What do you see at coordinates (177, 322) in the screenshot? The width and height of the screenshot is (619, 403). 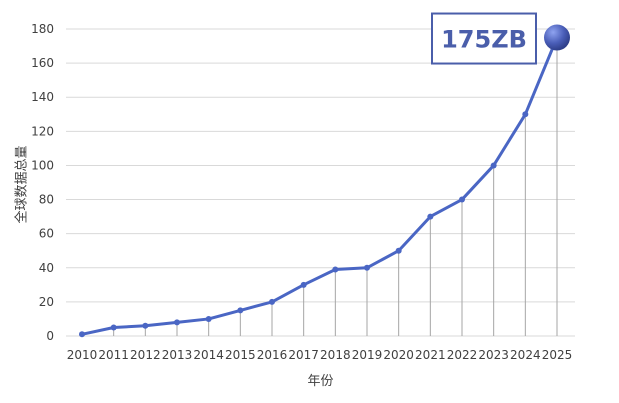 I see `data-point-2013` at bounding box center [177, 322].